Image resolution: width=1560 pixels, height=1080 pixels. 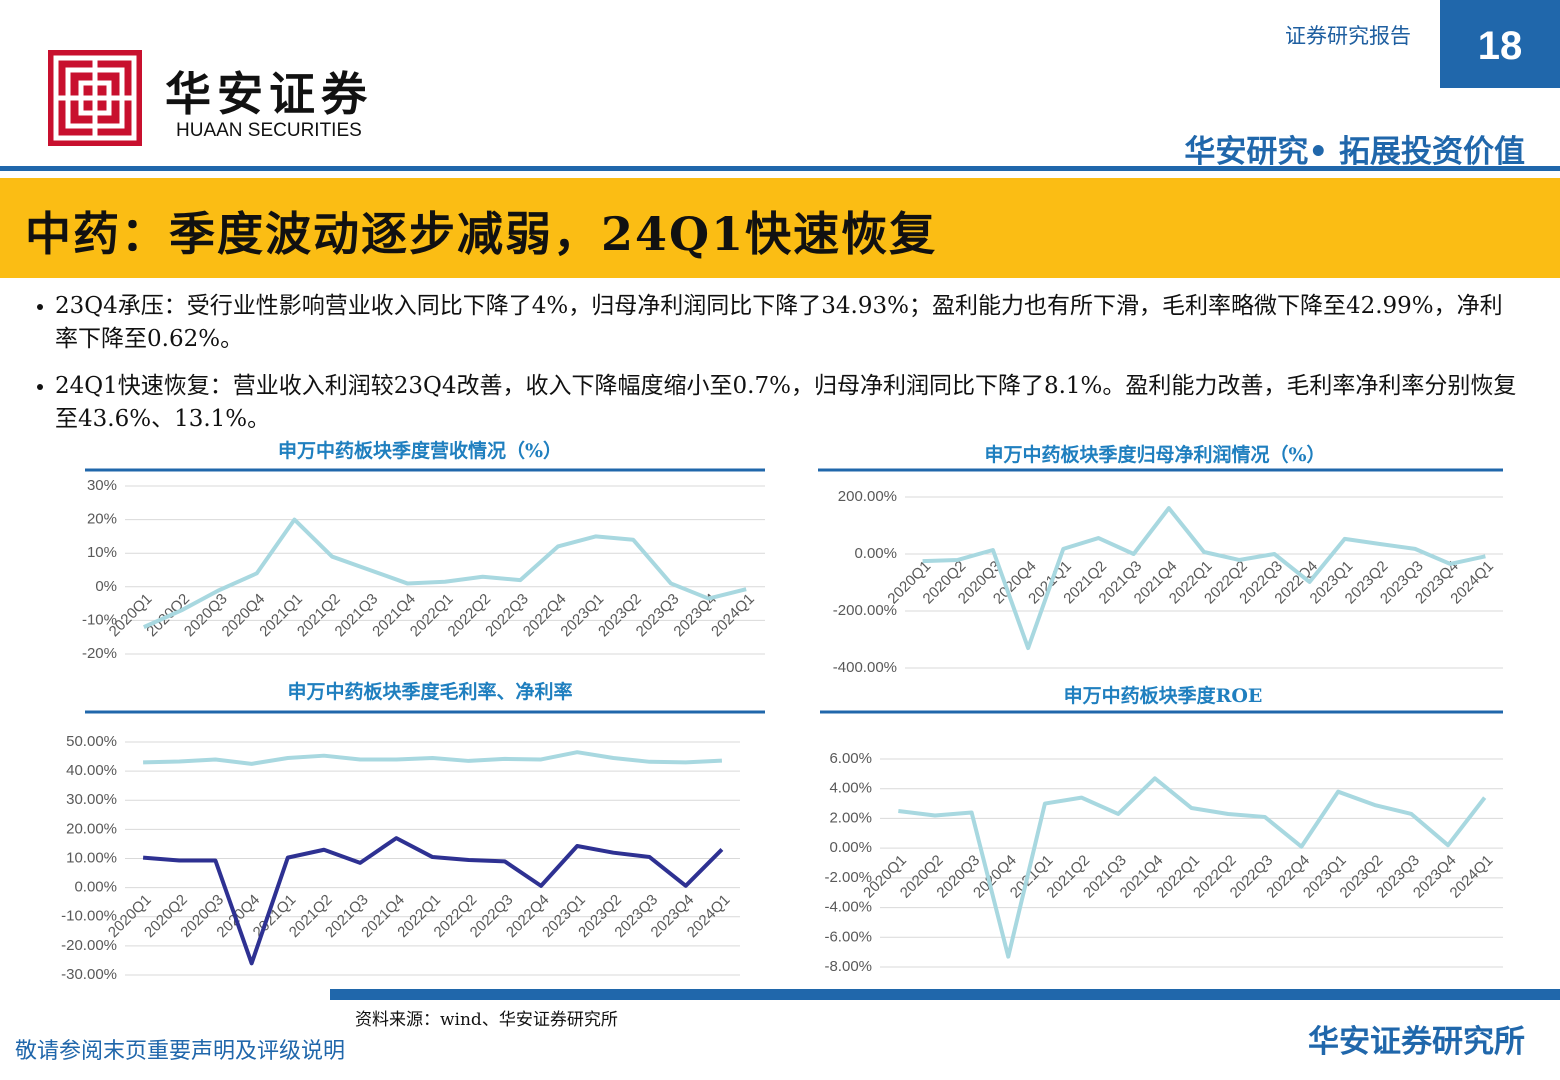 What do you see at coordinates (95, 98) in the screenshot?
I see `logo-mark` at bounding box center [95, 98].